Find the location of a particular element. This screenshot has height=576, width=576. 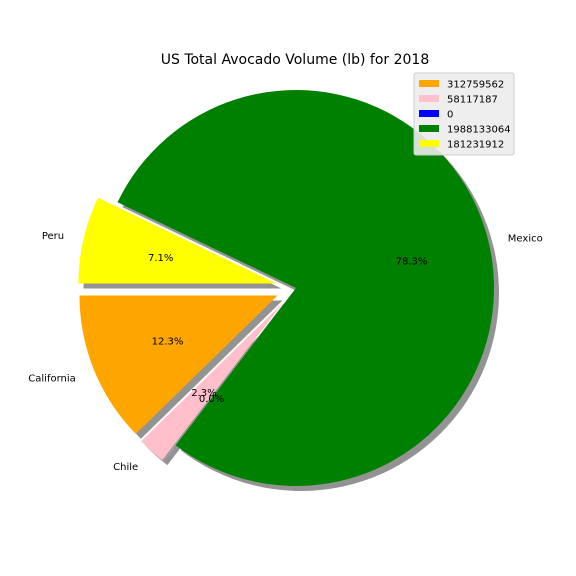

slice-label-mexico: Mexico is located at coordinates (525, 238).